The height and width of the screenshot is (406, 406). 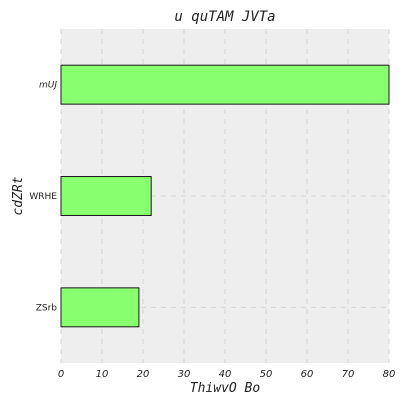 I want to click on y-tick-label: WRHE, so click(x=43, y=197).